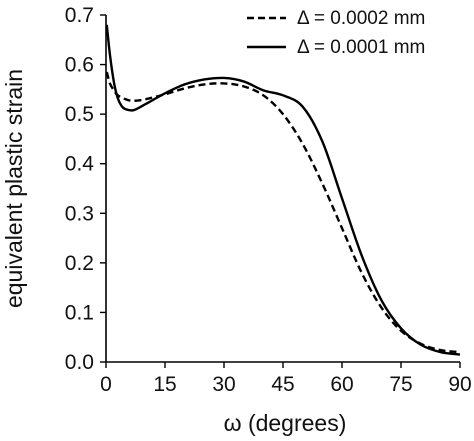 The image size is (474, 441). Describe the element at coordinates (79, 114) in the screenshot. I see `y-tick-label: 0.5` at that location.